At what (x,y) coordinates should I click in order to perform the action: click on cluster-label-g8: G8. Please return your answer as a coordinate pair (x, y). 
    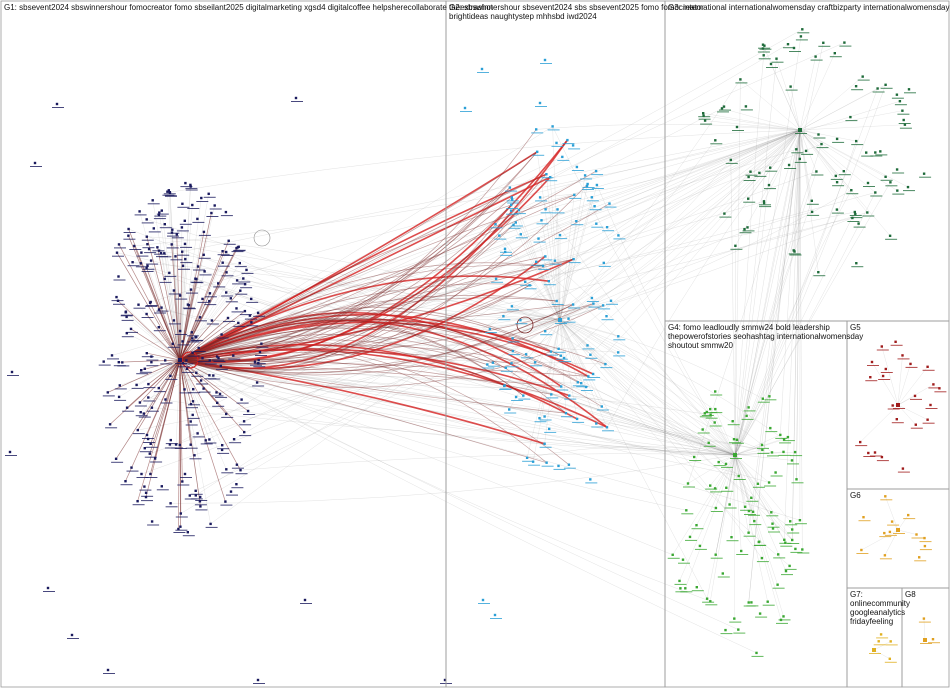
    Looking at the image, I should click on (910, 594).